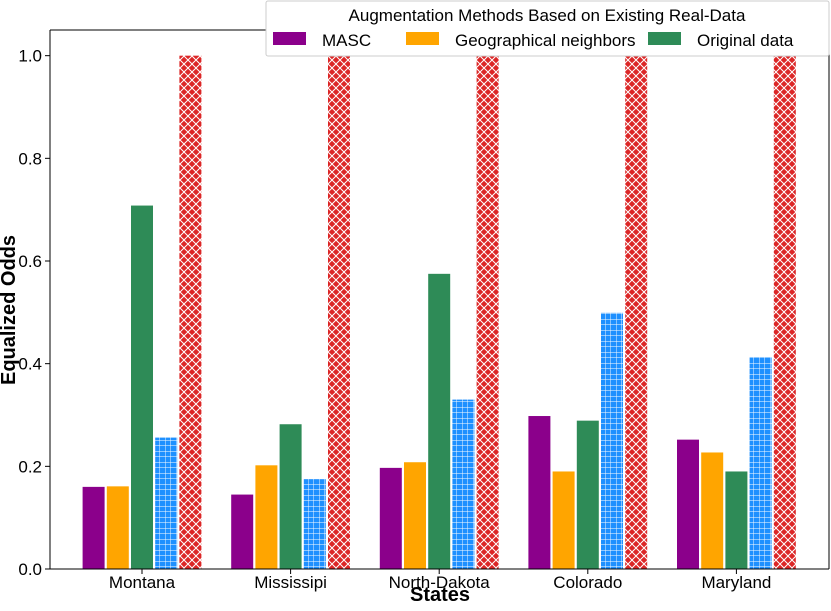 This screenshot has height=611, width=831. Describe the element at coordinates (736, 582) in the screenshot. I see `x-tick-label: Maryland` at that location.